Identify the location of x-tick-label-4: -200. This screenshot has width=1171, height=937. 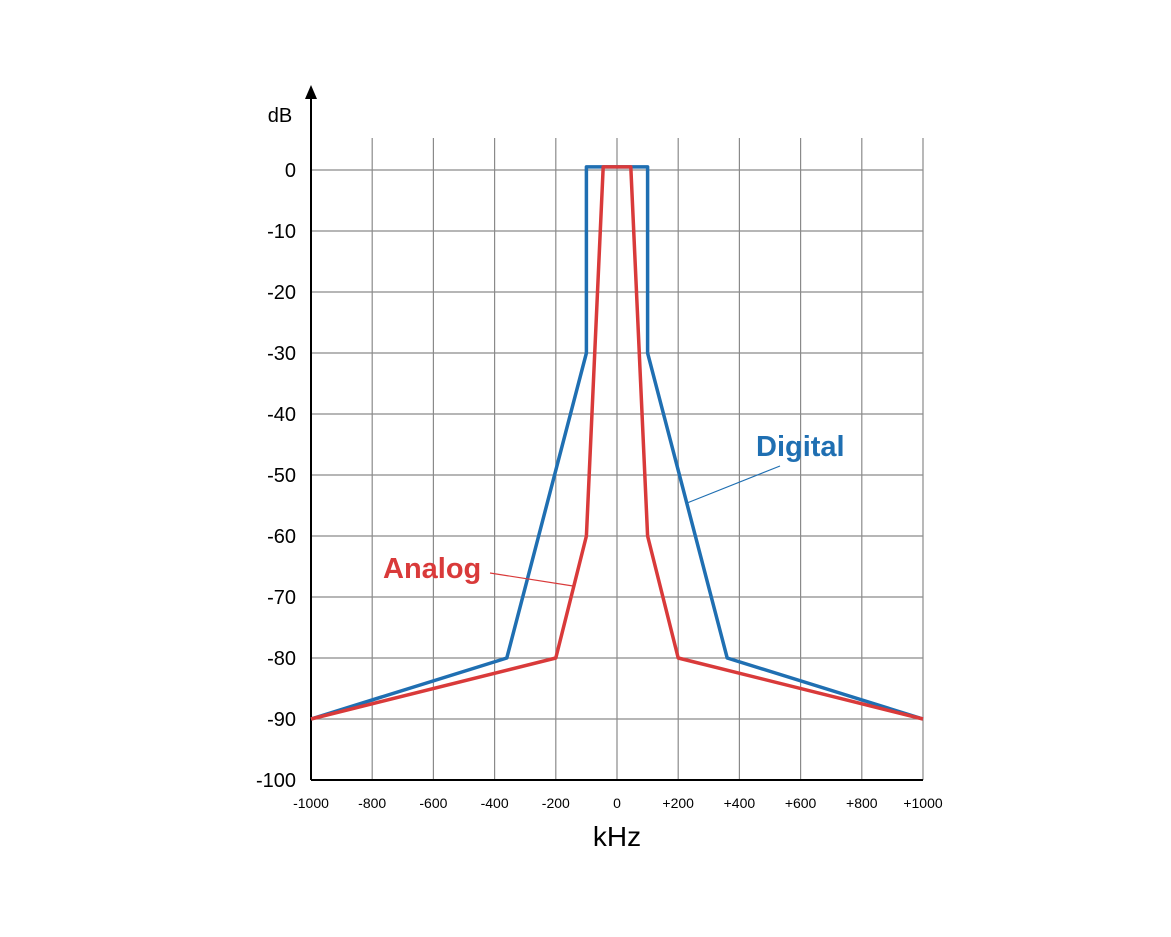
(556, 803).